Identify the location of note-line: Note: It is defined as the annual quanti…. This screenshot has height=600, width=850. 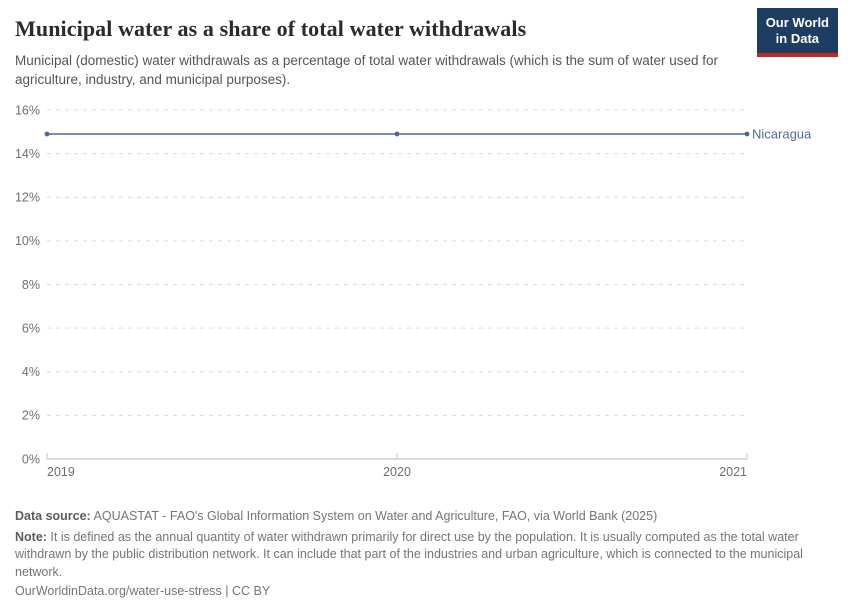
(420, 555).